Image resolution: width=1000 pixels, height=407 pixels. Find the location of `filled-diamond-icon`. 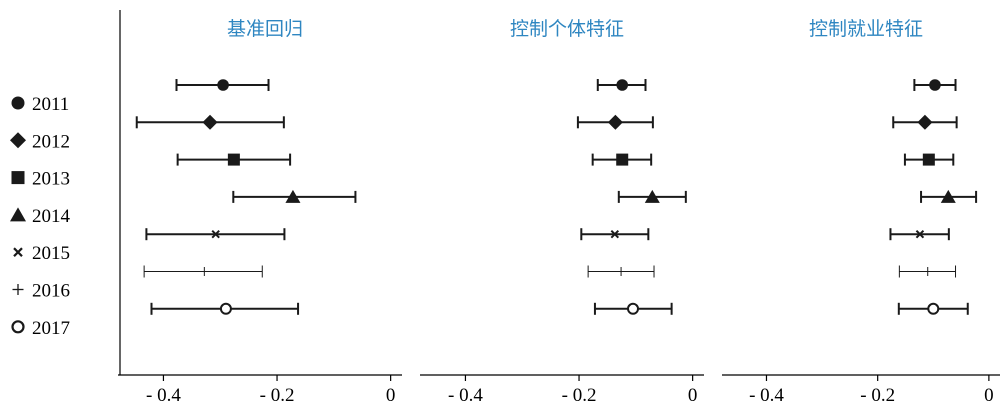

filled-diamond-icon is located at coordinates (18, 140).